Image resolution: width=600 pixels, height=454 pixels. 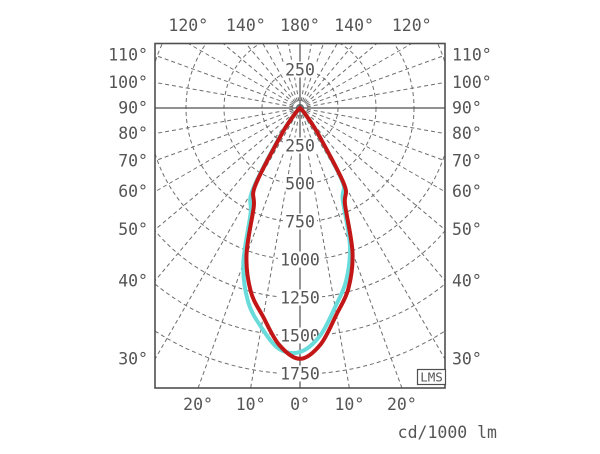 What do you see at coordinates (133, 229) in the screenshot?
I see `angle-label-left: 50°` at bounding box center [133, 229].